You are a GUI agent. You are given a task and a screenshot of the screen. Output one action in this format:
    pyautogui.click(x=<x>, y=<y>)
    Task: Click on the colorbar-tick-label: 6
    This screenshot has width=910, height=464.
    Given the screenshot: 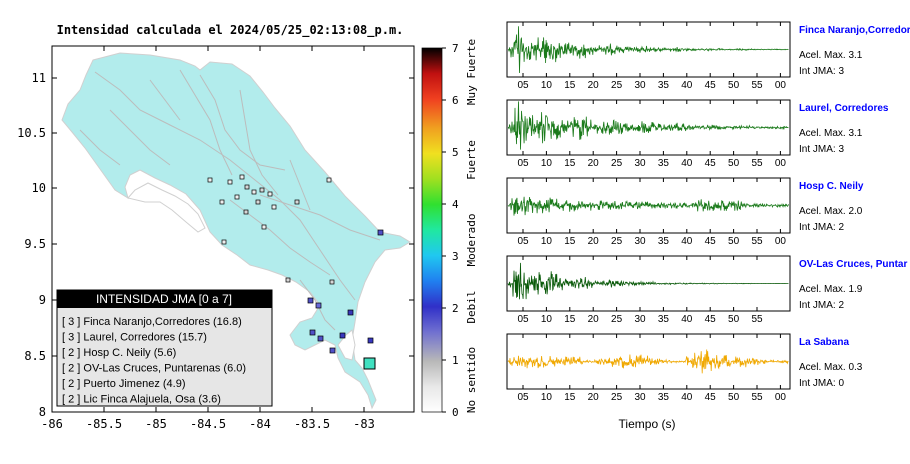 What is the action you would take?
    pyautogui.click(x=455, y=100)
    